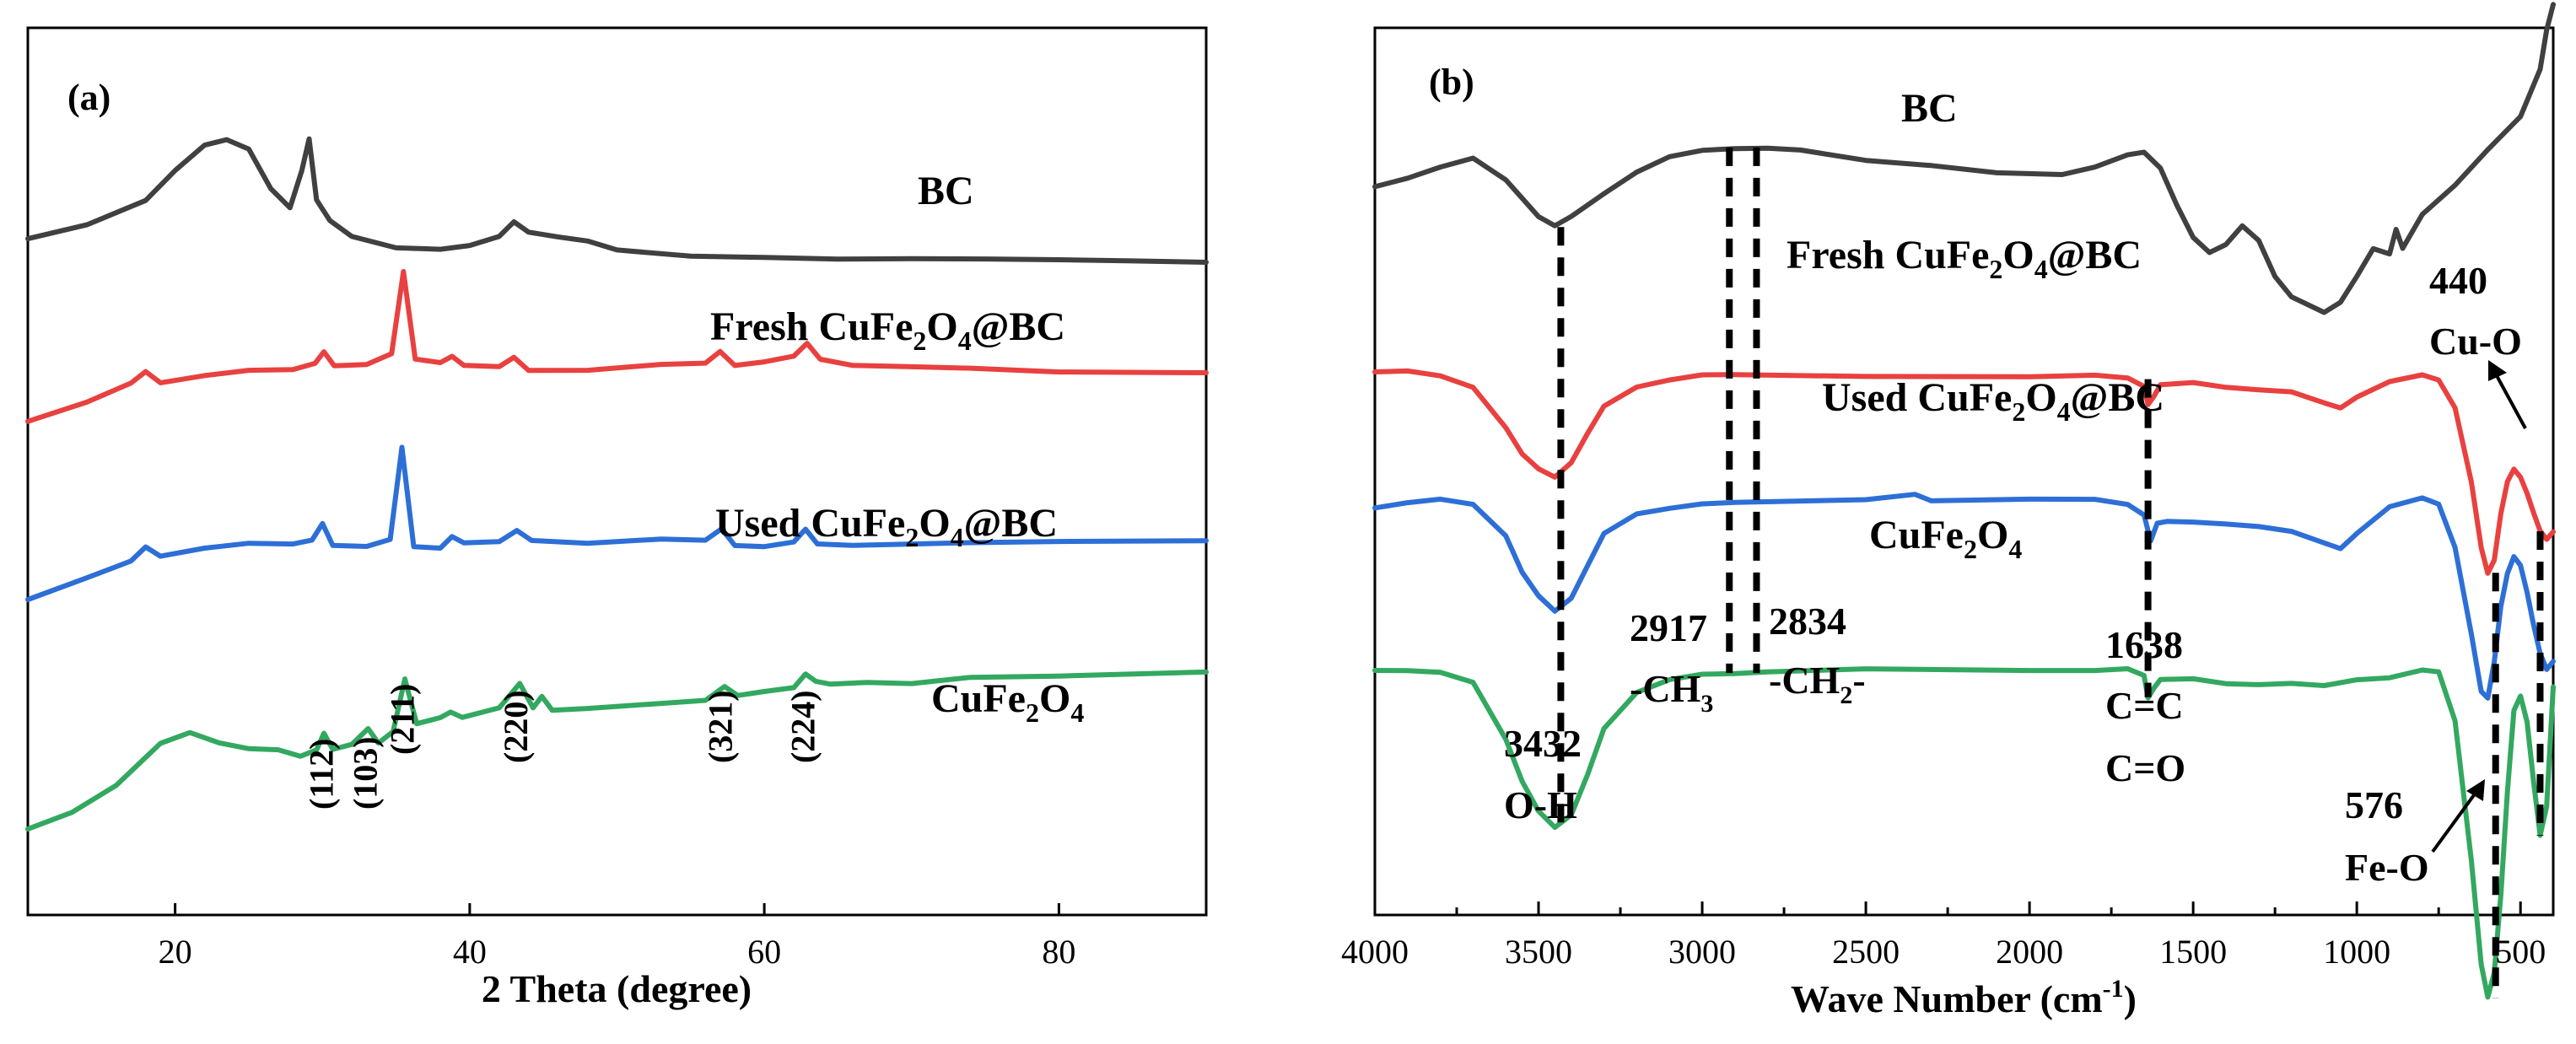 The width and height of the screenshot is (2576, 1044). What do you see at coordinates (1054, 698) in the screenshot?
I see `a-legend-cufe-o: O` at bounding box center [1054, 698].